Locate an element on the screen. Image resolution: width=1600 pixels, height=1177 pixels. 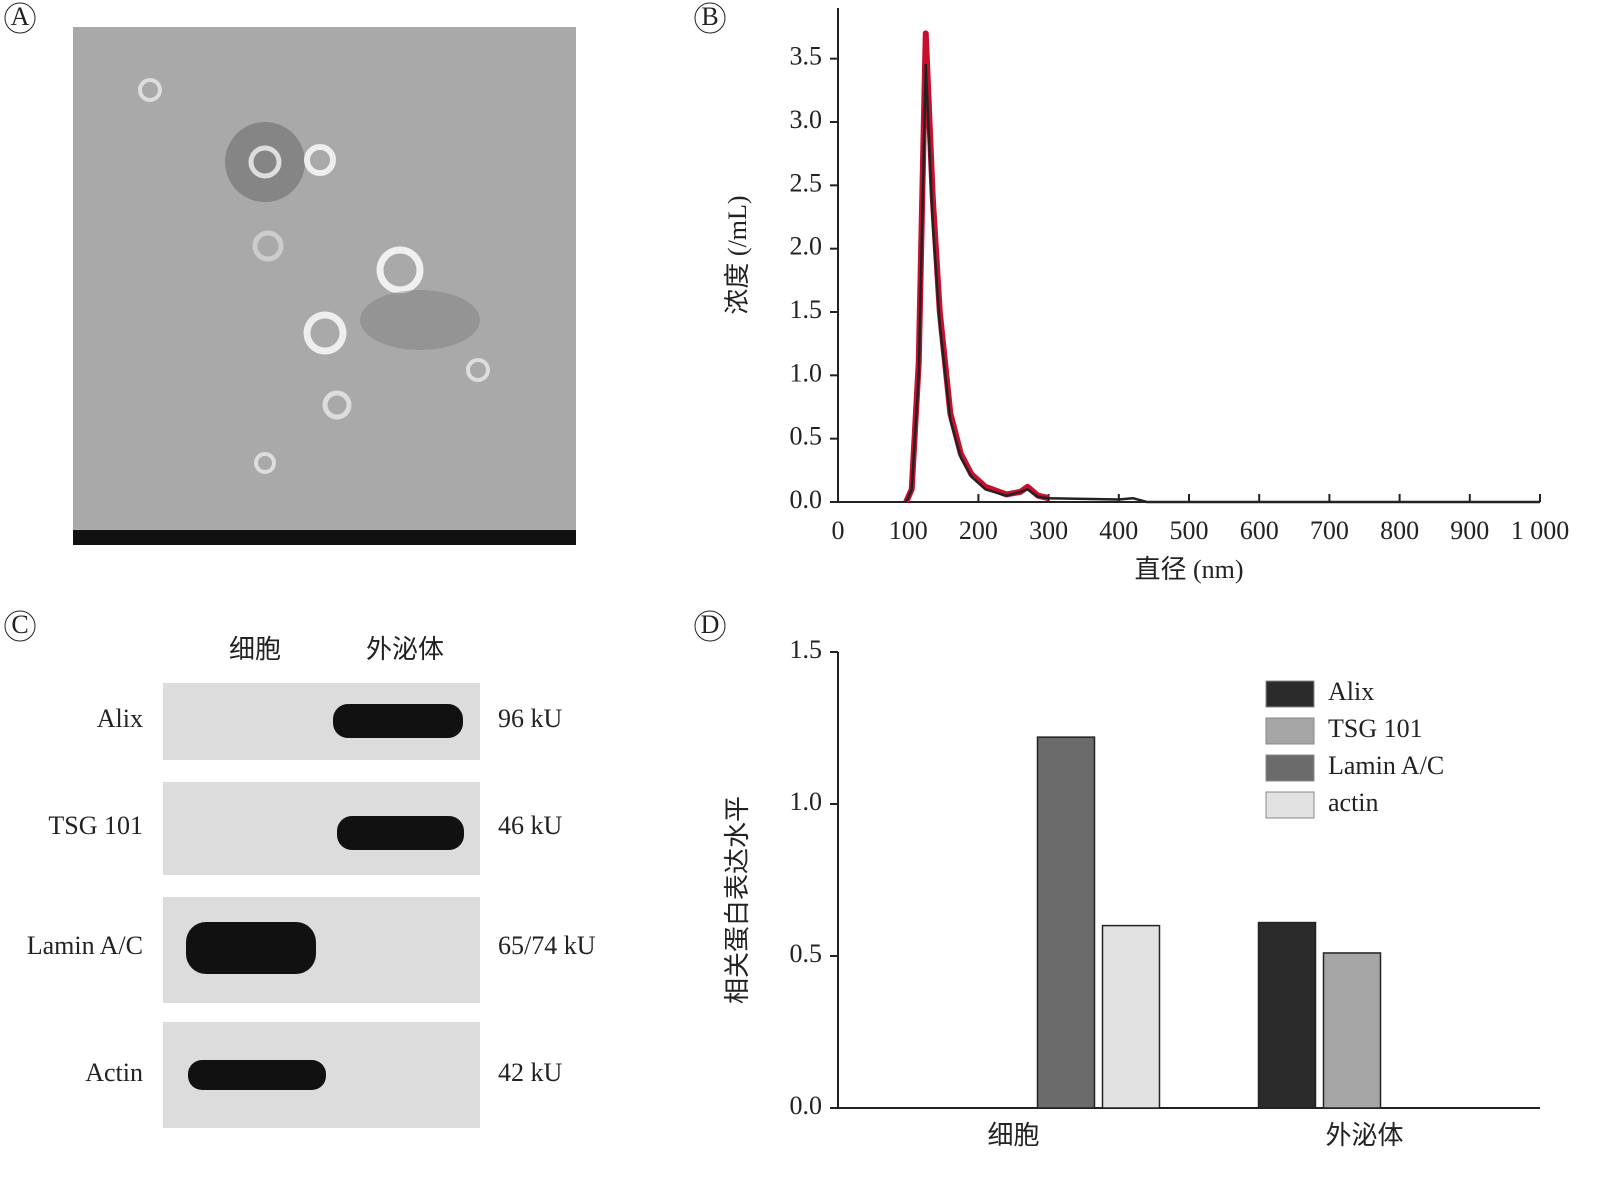
x-tick-label: 600 is located at coordinates (1259, 530).